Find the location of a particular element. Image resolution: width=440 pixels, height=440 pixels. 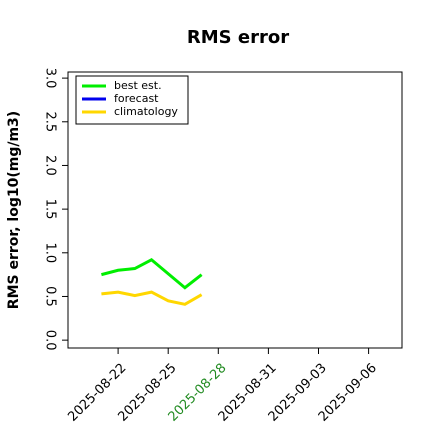

y-tick-label: 3.0 is located at coordinates (50, 78).